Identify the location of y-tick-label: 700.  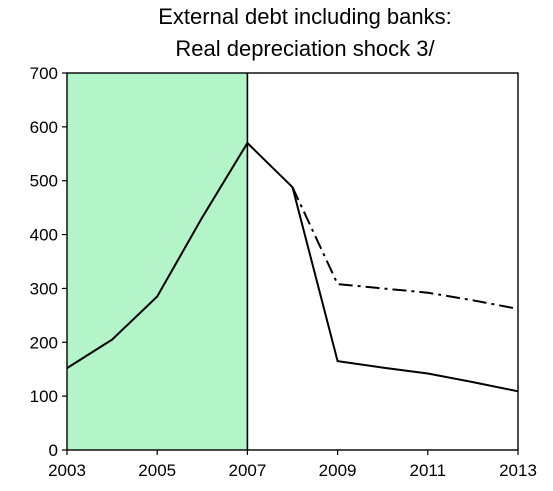
(44, 73).